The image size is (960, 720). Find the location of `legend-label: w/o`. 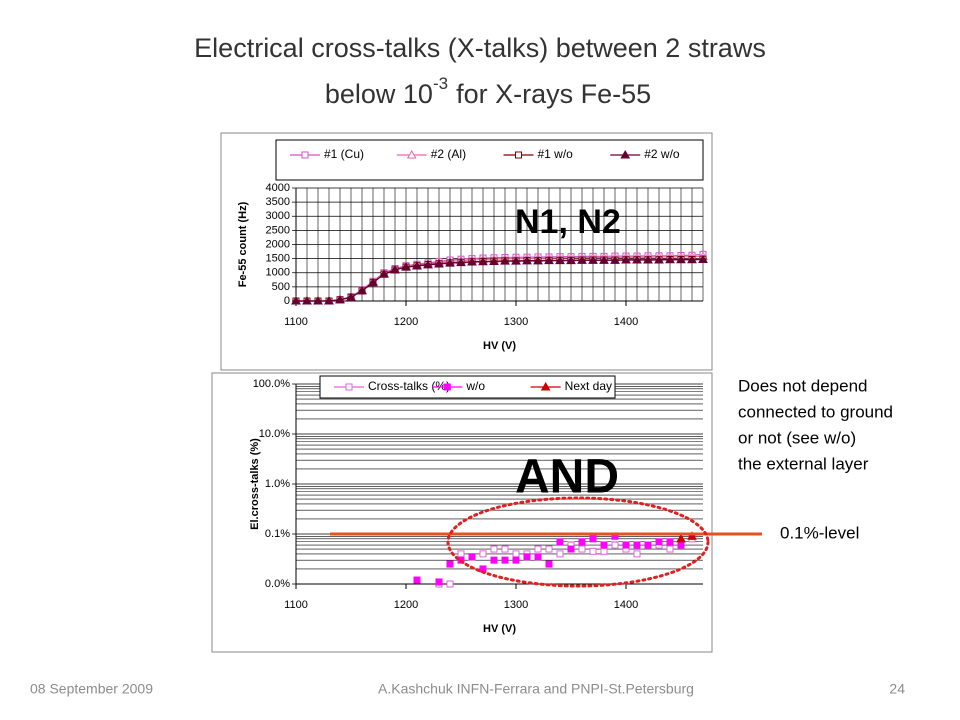

legend-label: w/o is located at coordinates (475, 386).